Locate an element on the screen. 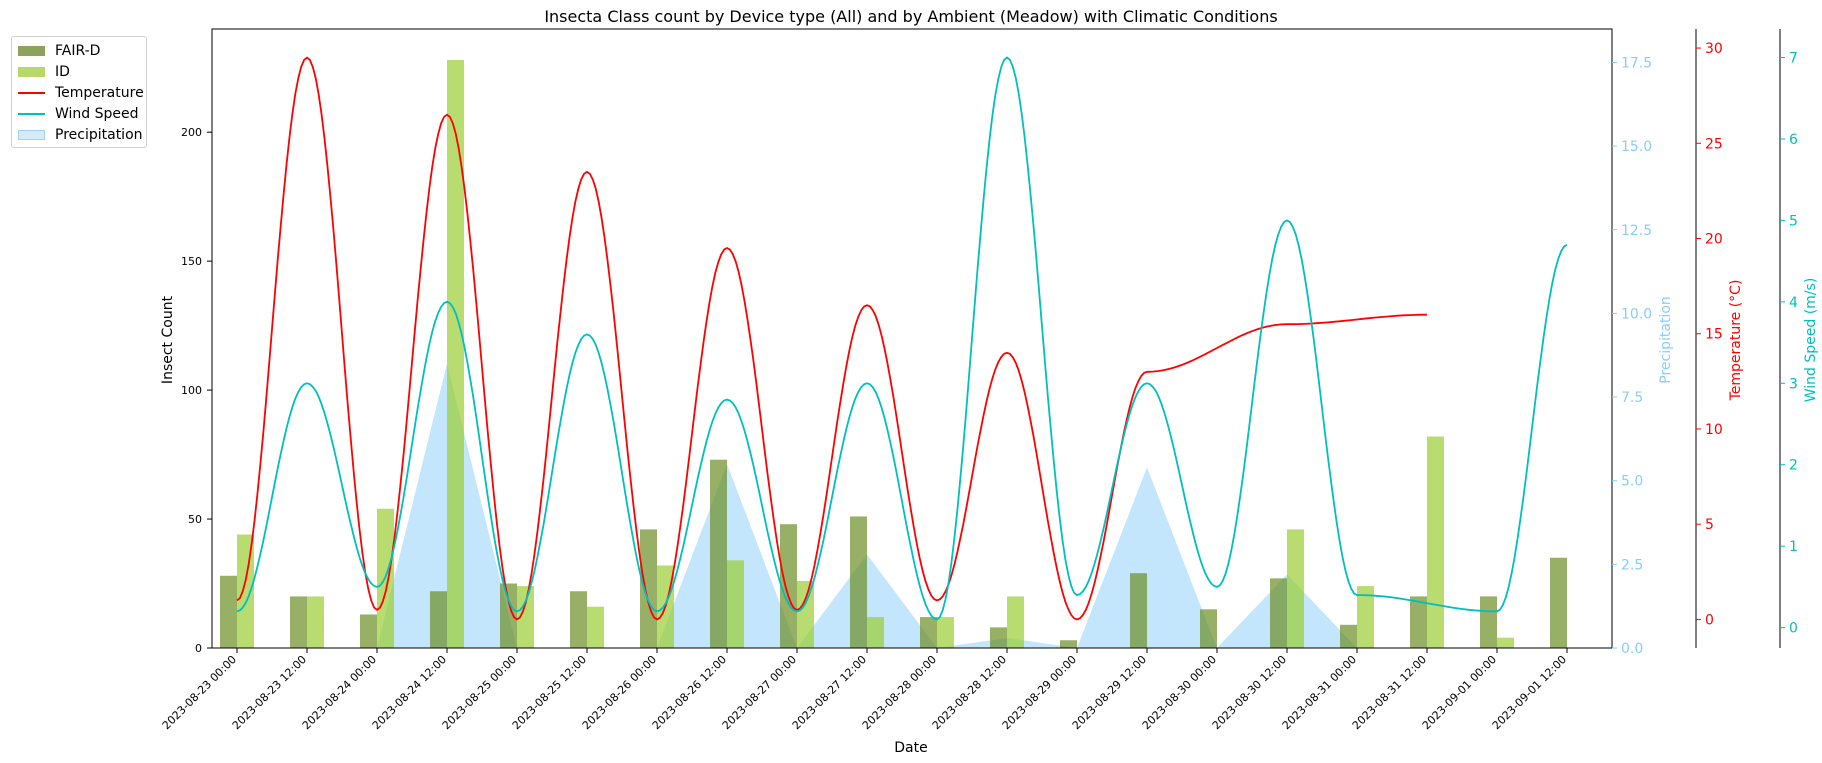  x-tick-label: 2023-09-01 00:00 is located at coordinates (1459, 692).